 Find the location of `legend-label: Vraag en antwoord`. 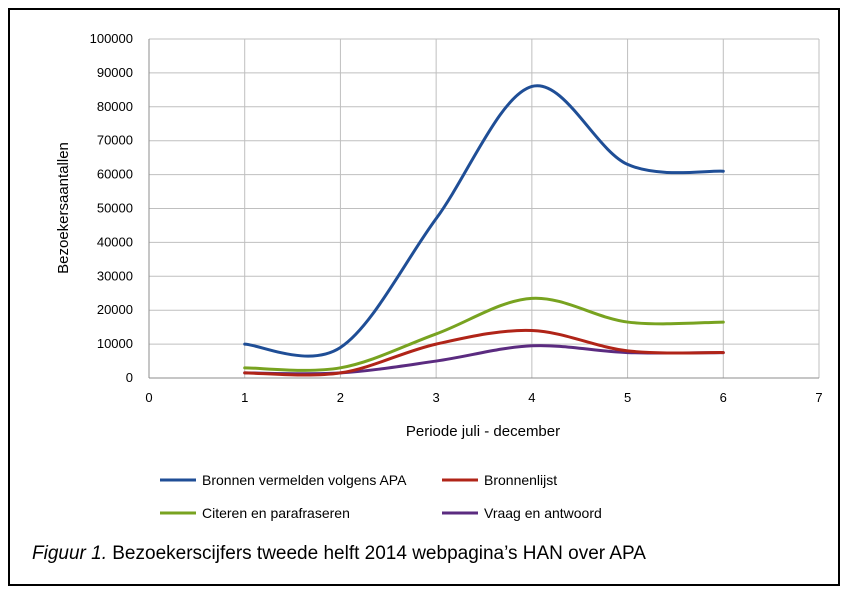

legend-label: Vraag en antwoord is located at coordinates (543, 513).